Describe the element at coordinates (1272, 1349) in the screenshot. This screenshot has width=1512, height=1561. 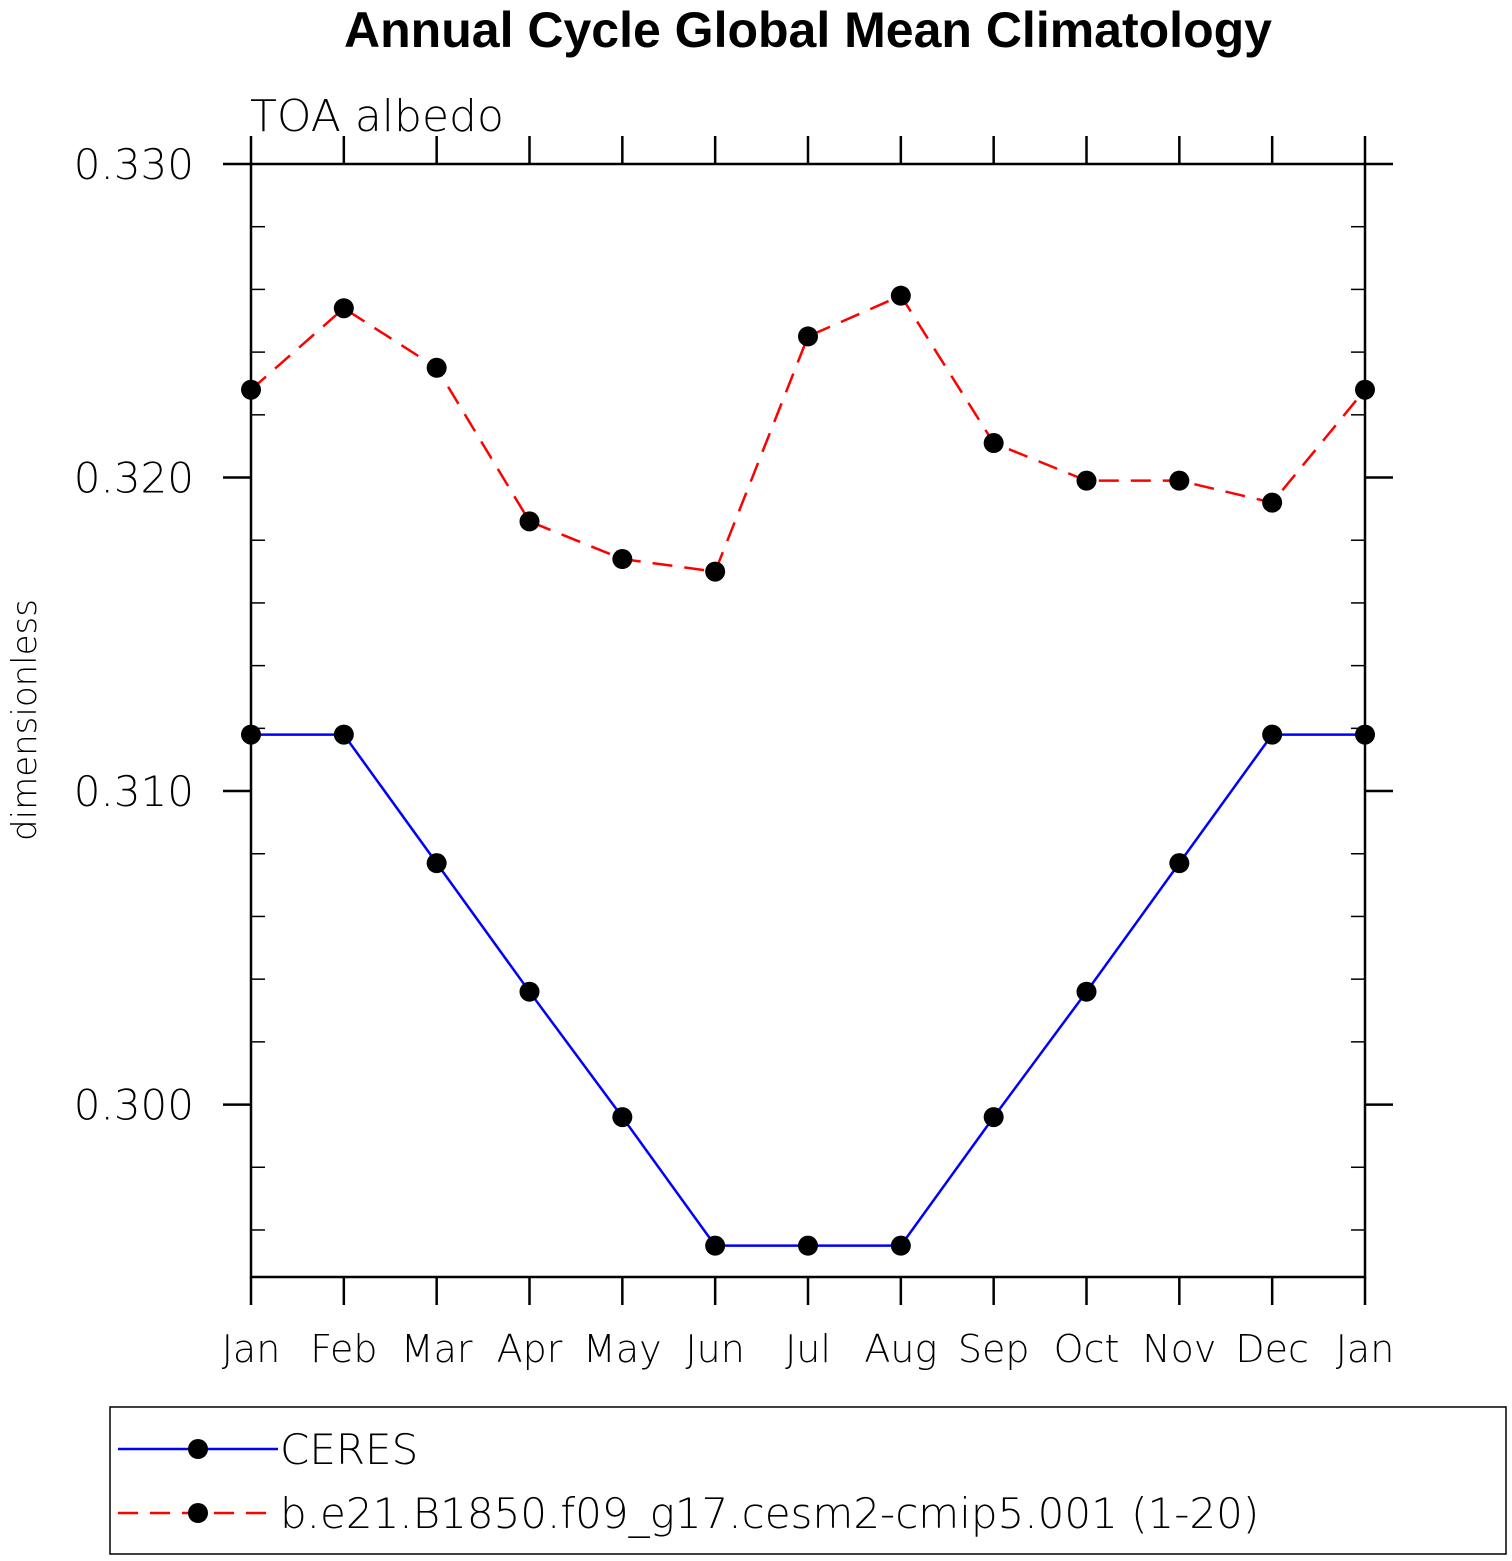
I see `x-tick-label: Dec` at that location.